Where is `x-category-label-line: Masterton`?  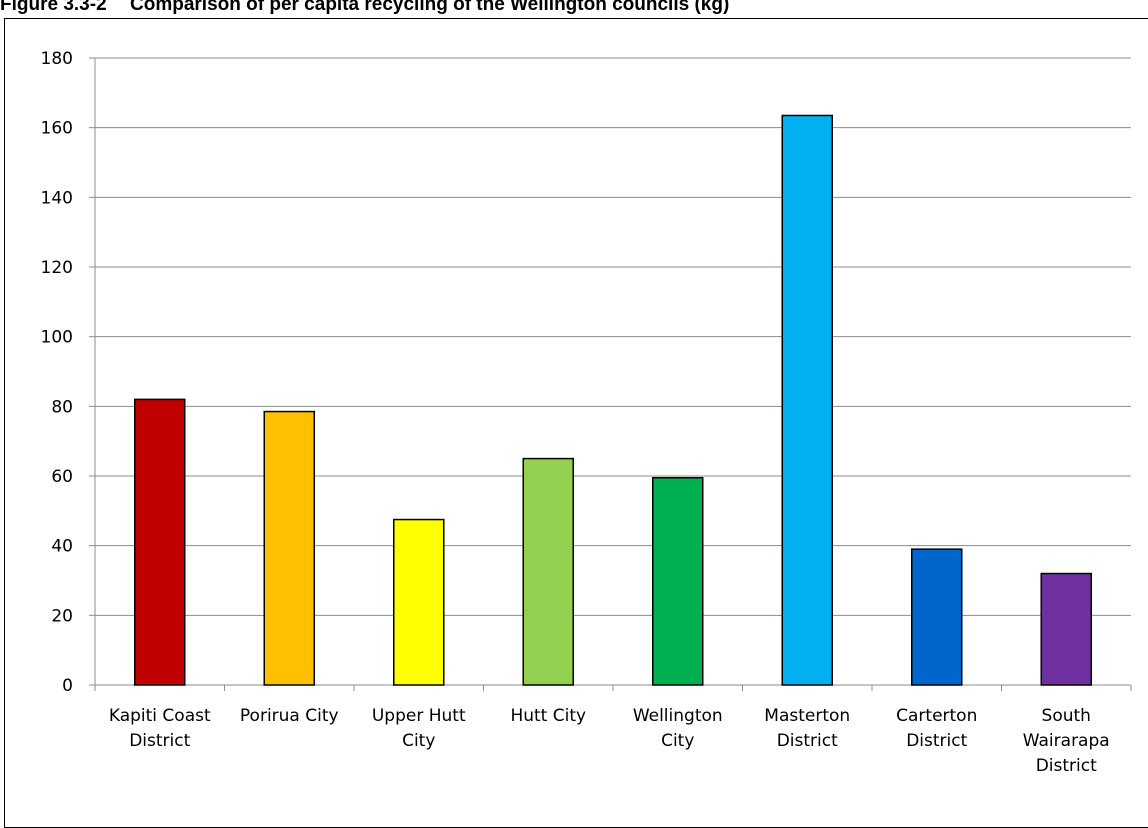
x-category-label-line: Masterton is located at coordinates (807, 716).